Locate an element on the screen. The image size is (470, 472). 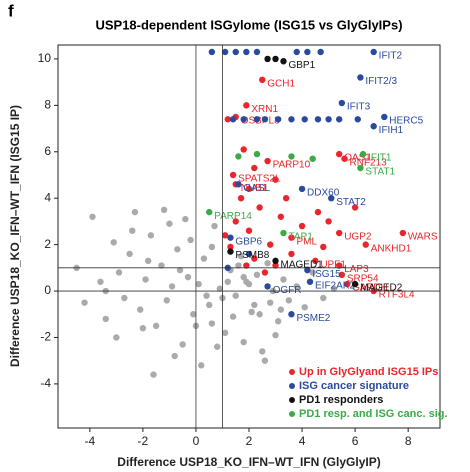
point-label: TAP1 is located at coordinates (300, 237).